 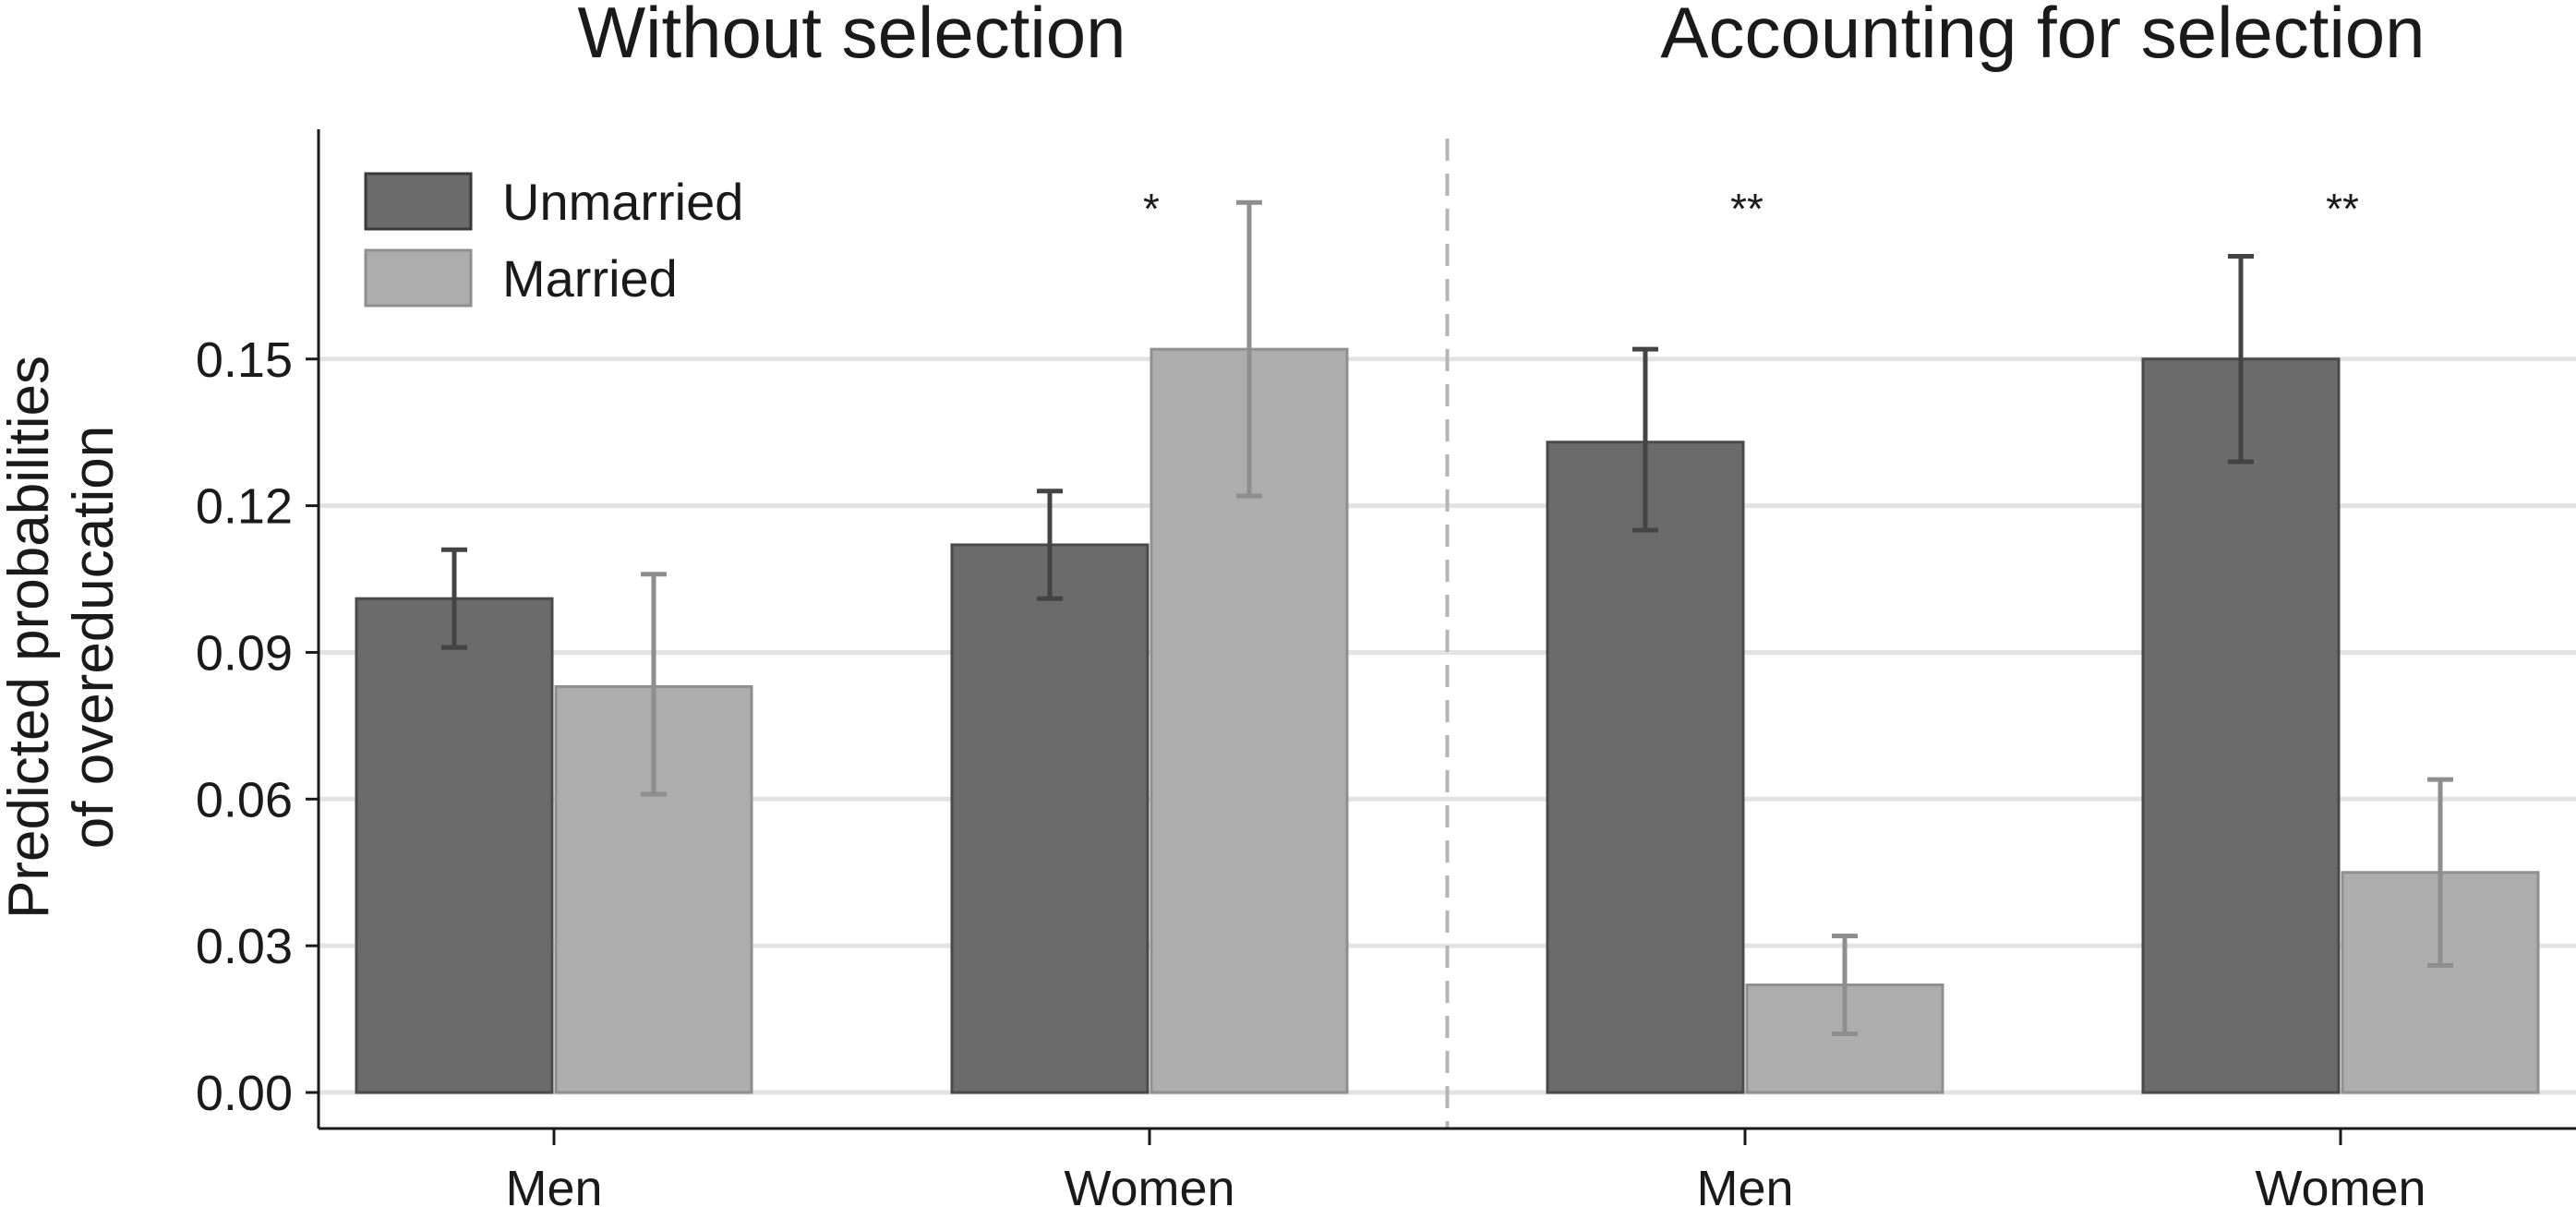 I want to click on x-tick-label-0-1: Women, so click(x=1149, y=1184).